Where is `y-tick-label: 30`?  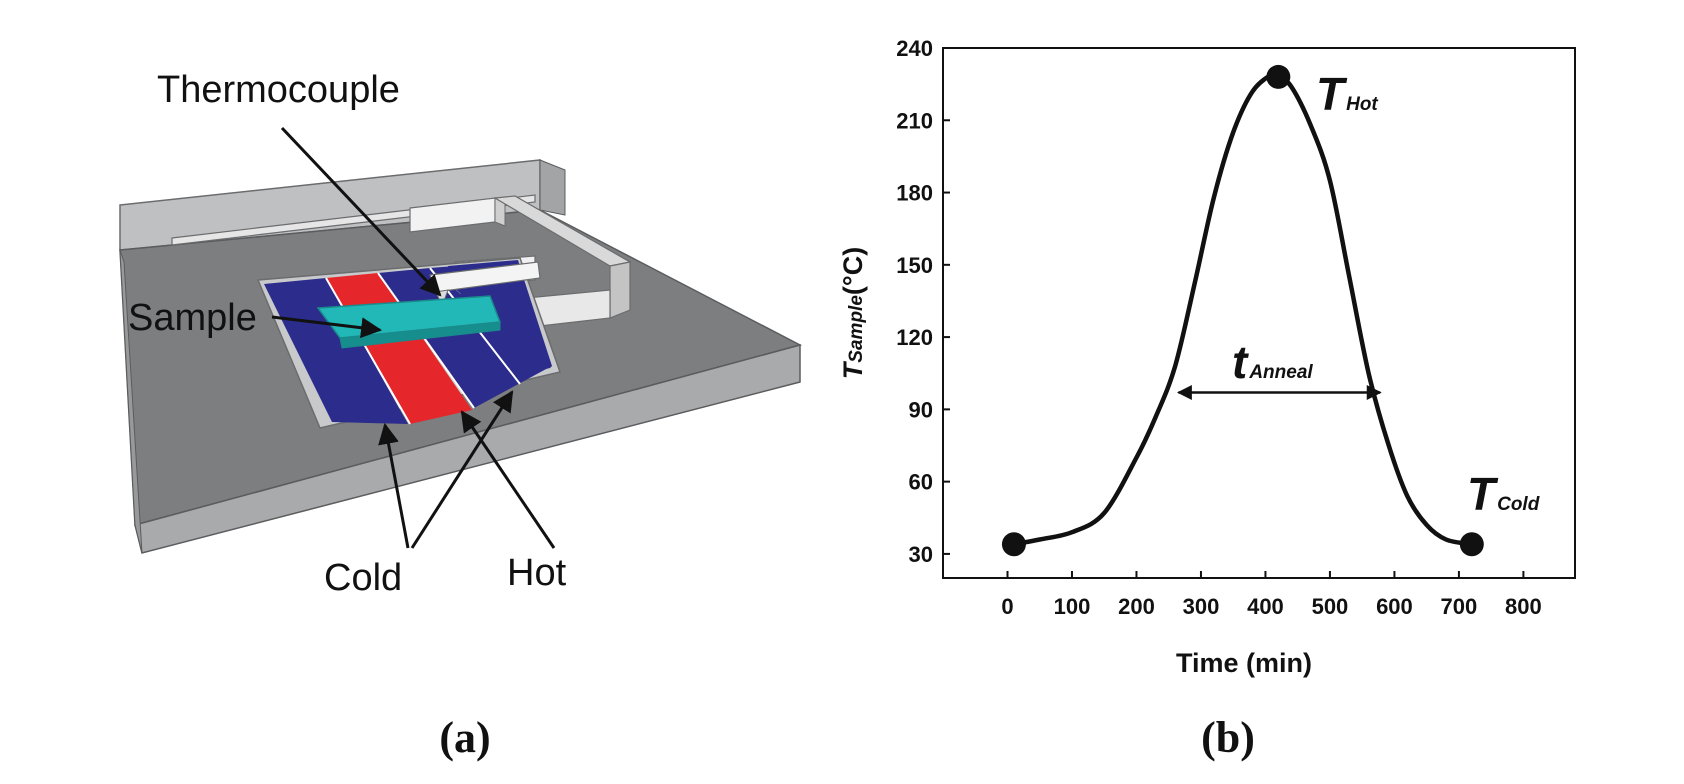 y-tick-label: 30 is located at coordinates (921, 554).